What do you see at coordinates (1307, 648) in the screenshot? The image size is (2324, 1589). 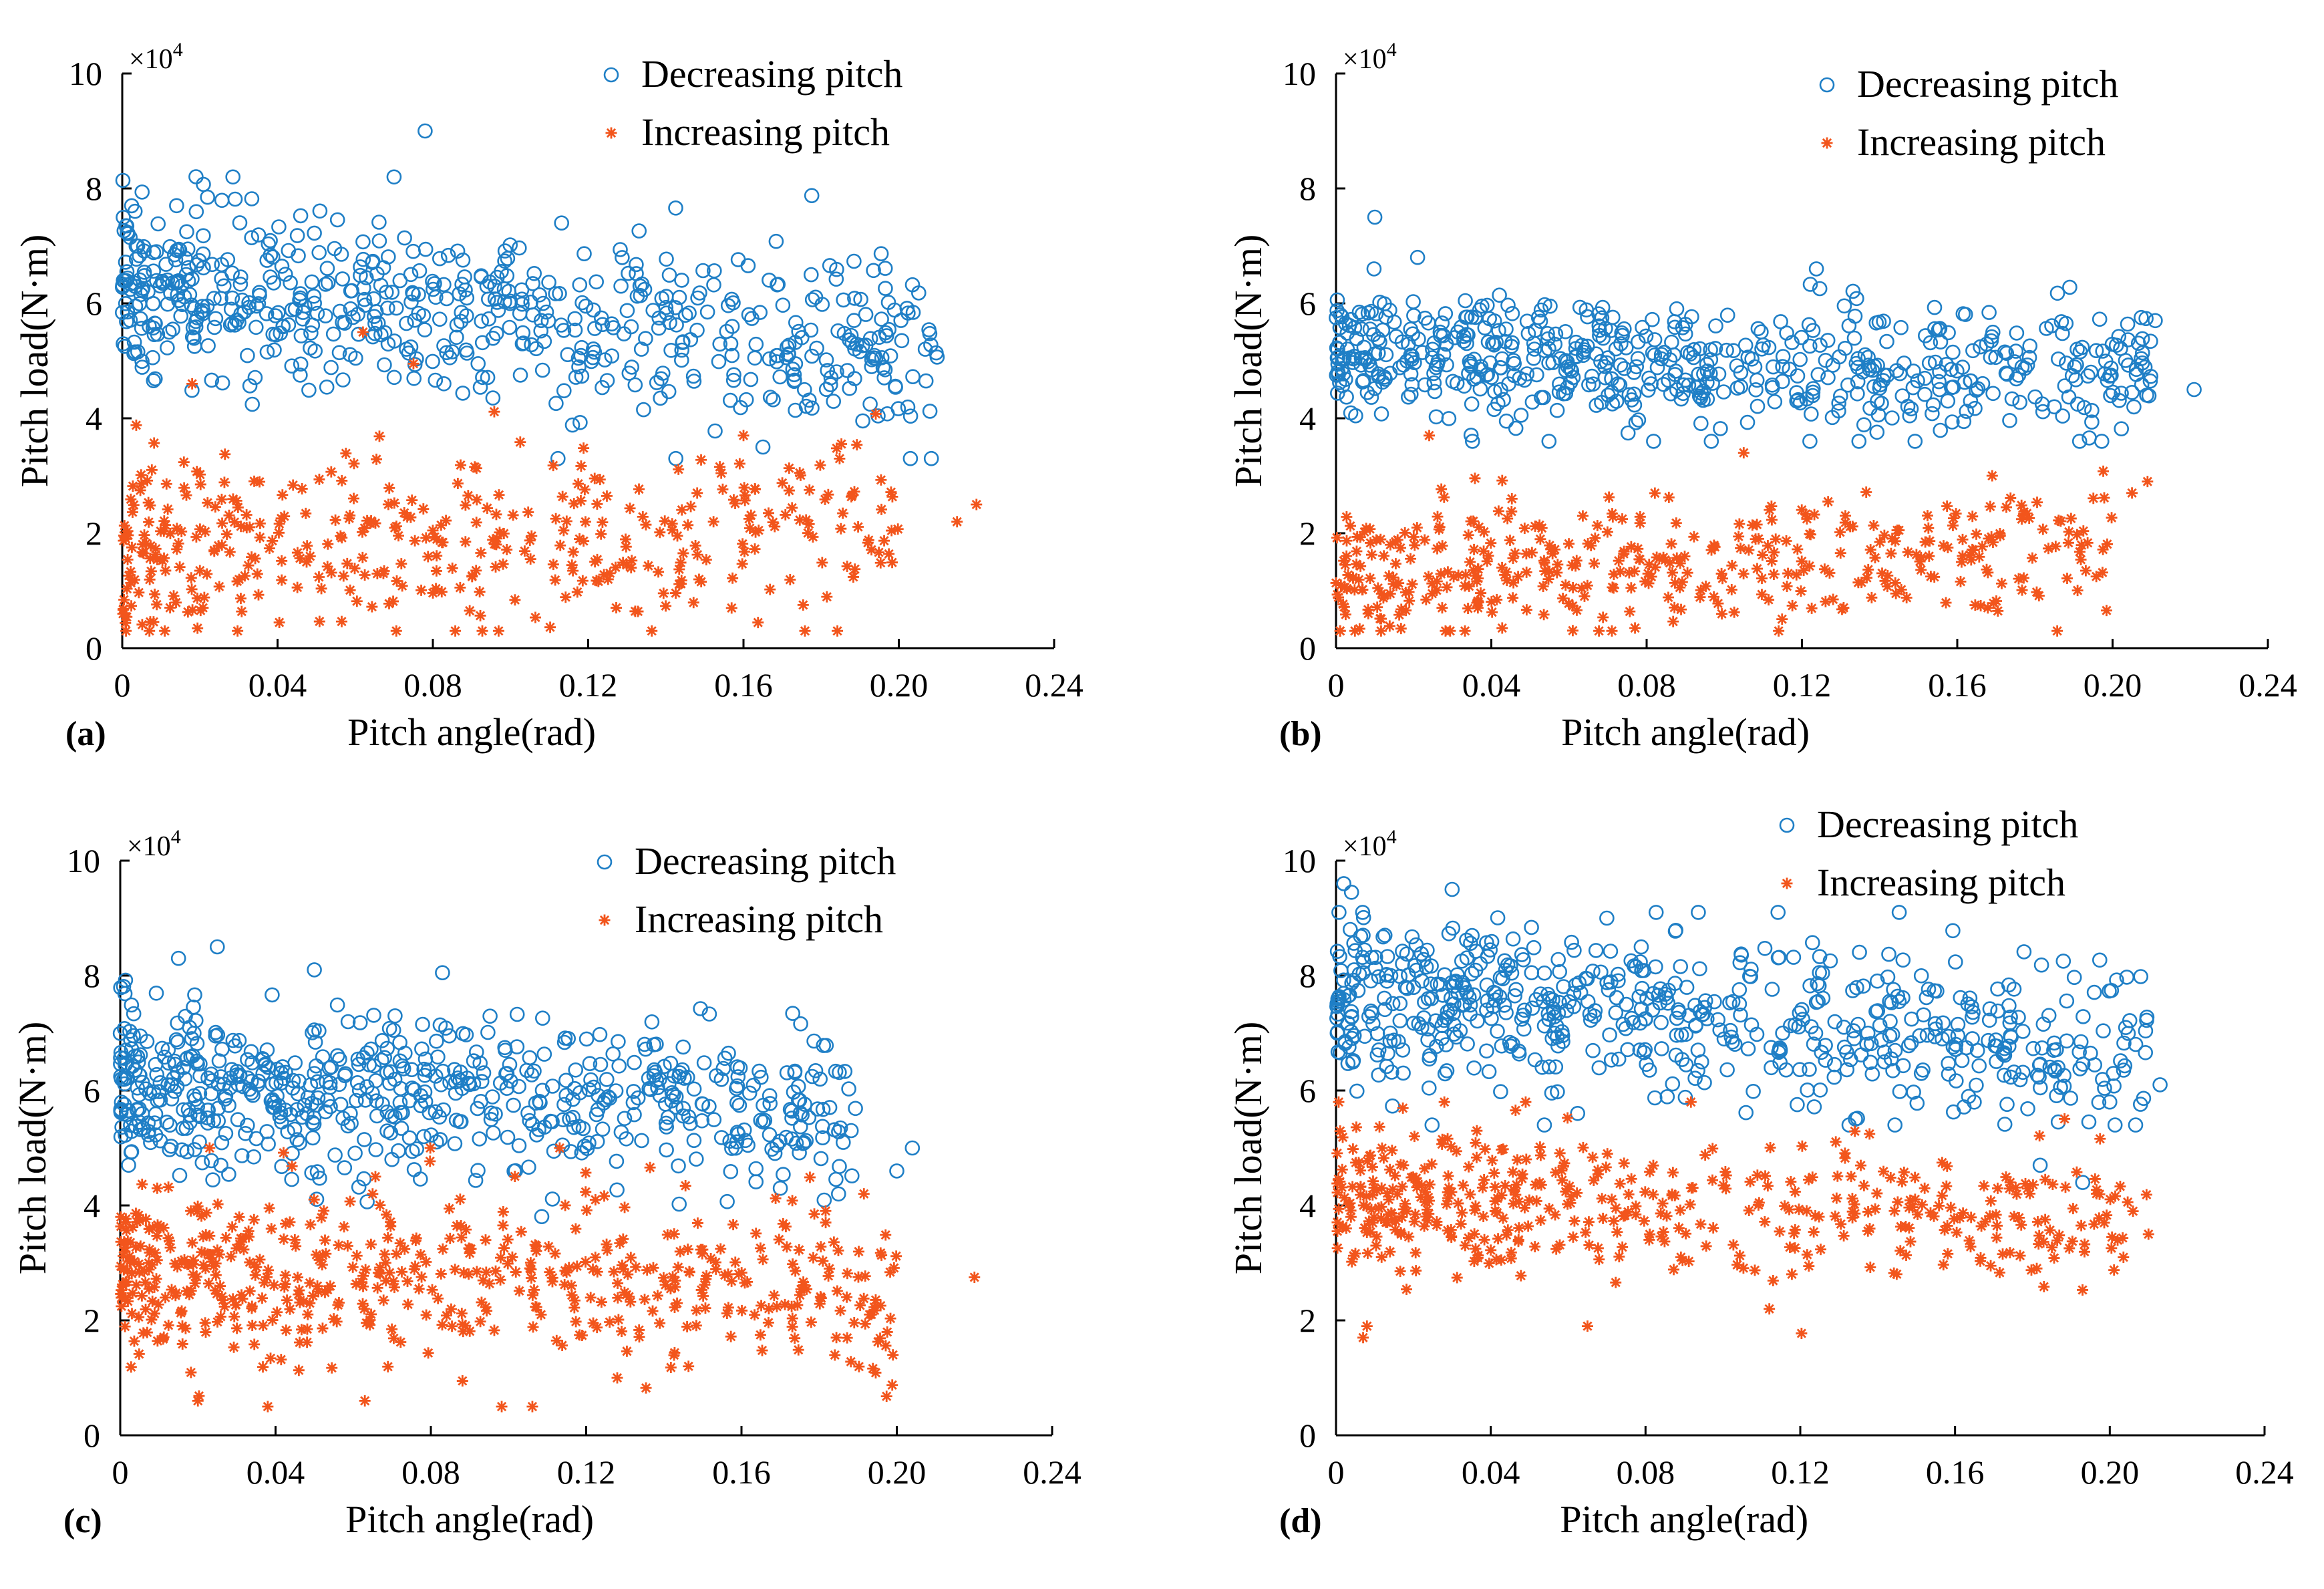 I see `y-tick-label: 0` at bounding box center [1307, 648].